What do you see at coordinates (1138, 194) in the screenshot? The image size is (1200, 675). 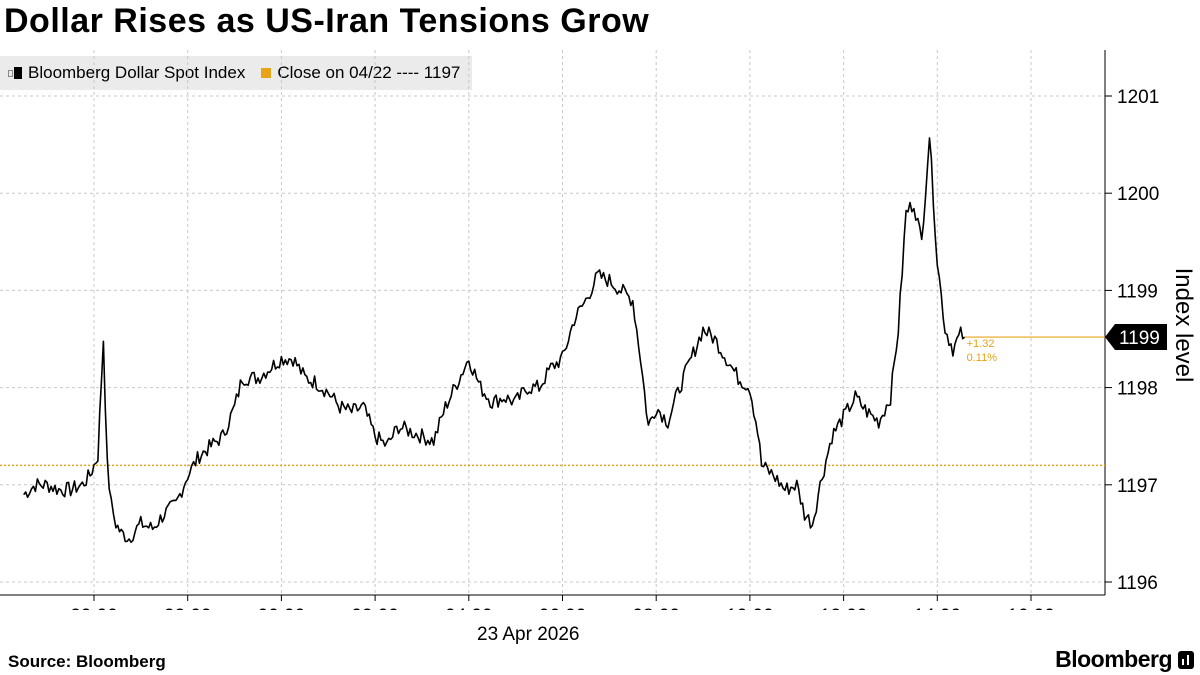 I see `y-tick-label: 1200` at bounding box center [1138, 194].